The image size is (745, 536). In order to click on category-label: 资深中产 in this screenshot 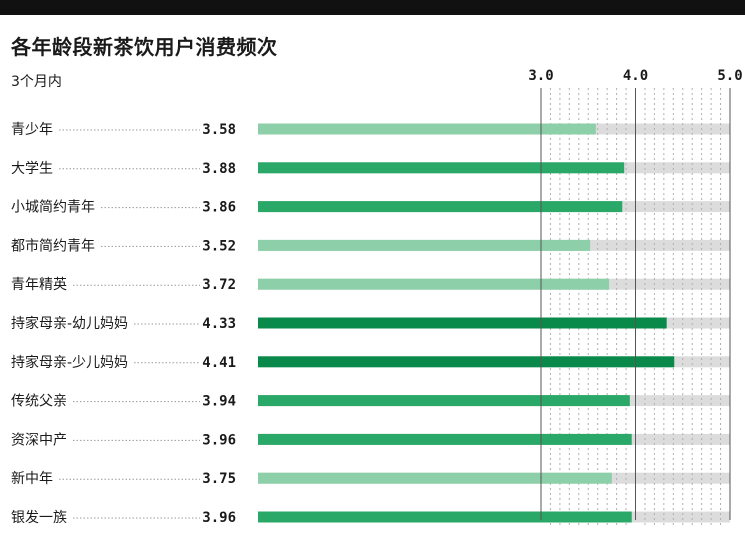, I will do `click(39, 440)`.